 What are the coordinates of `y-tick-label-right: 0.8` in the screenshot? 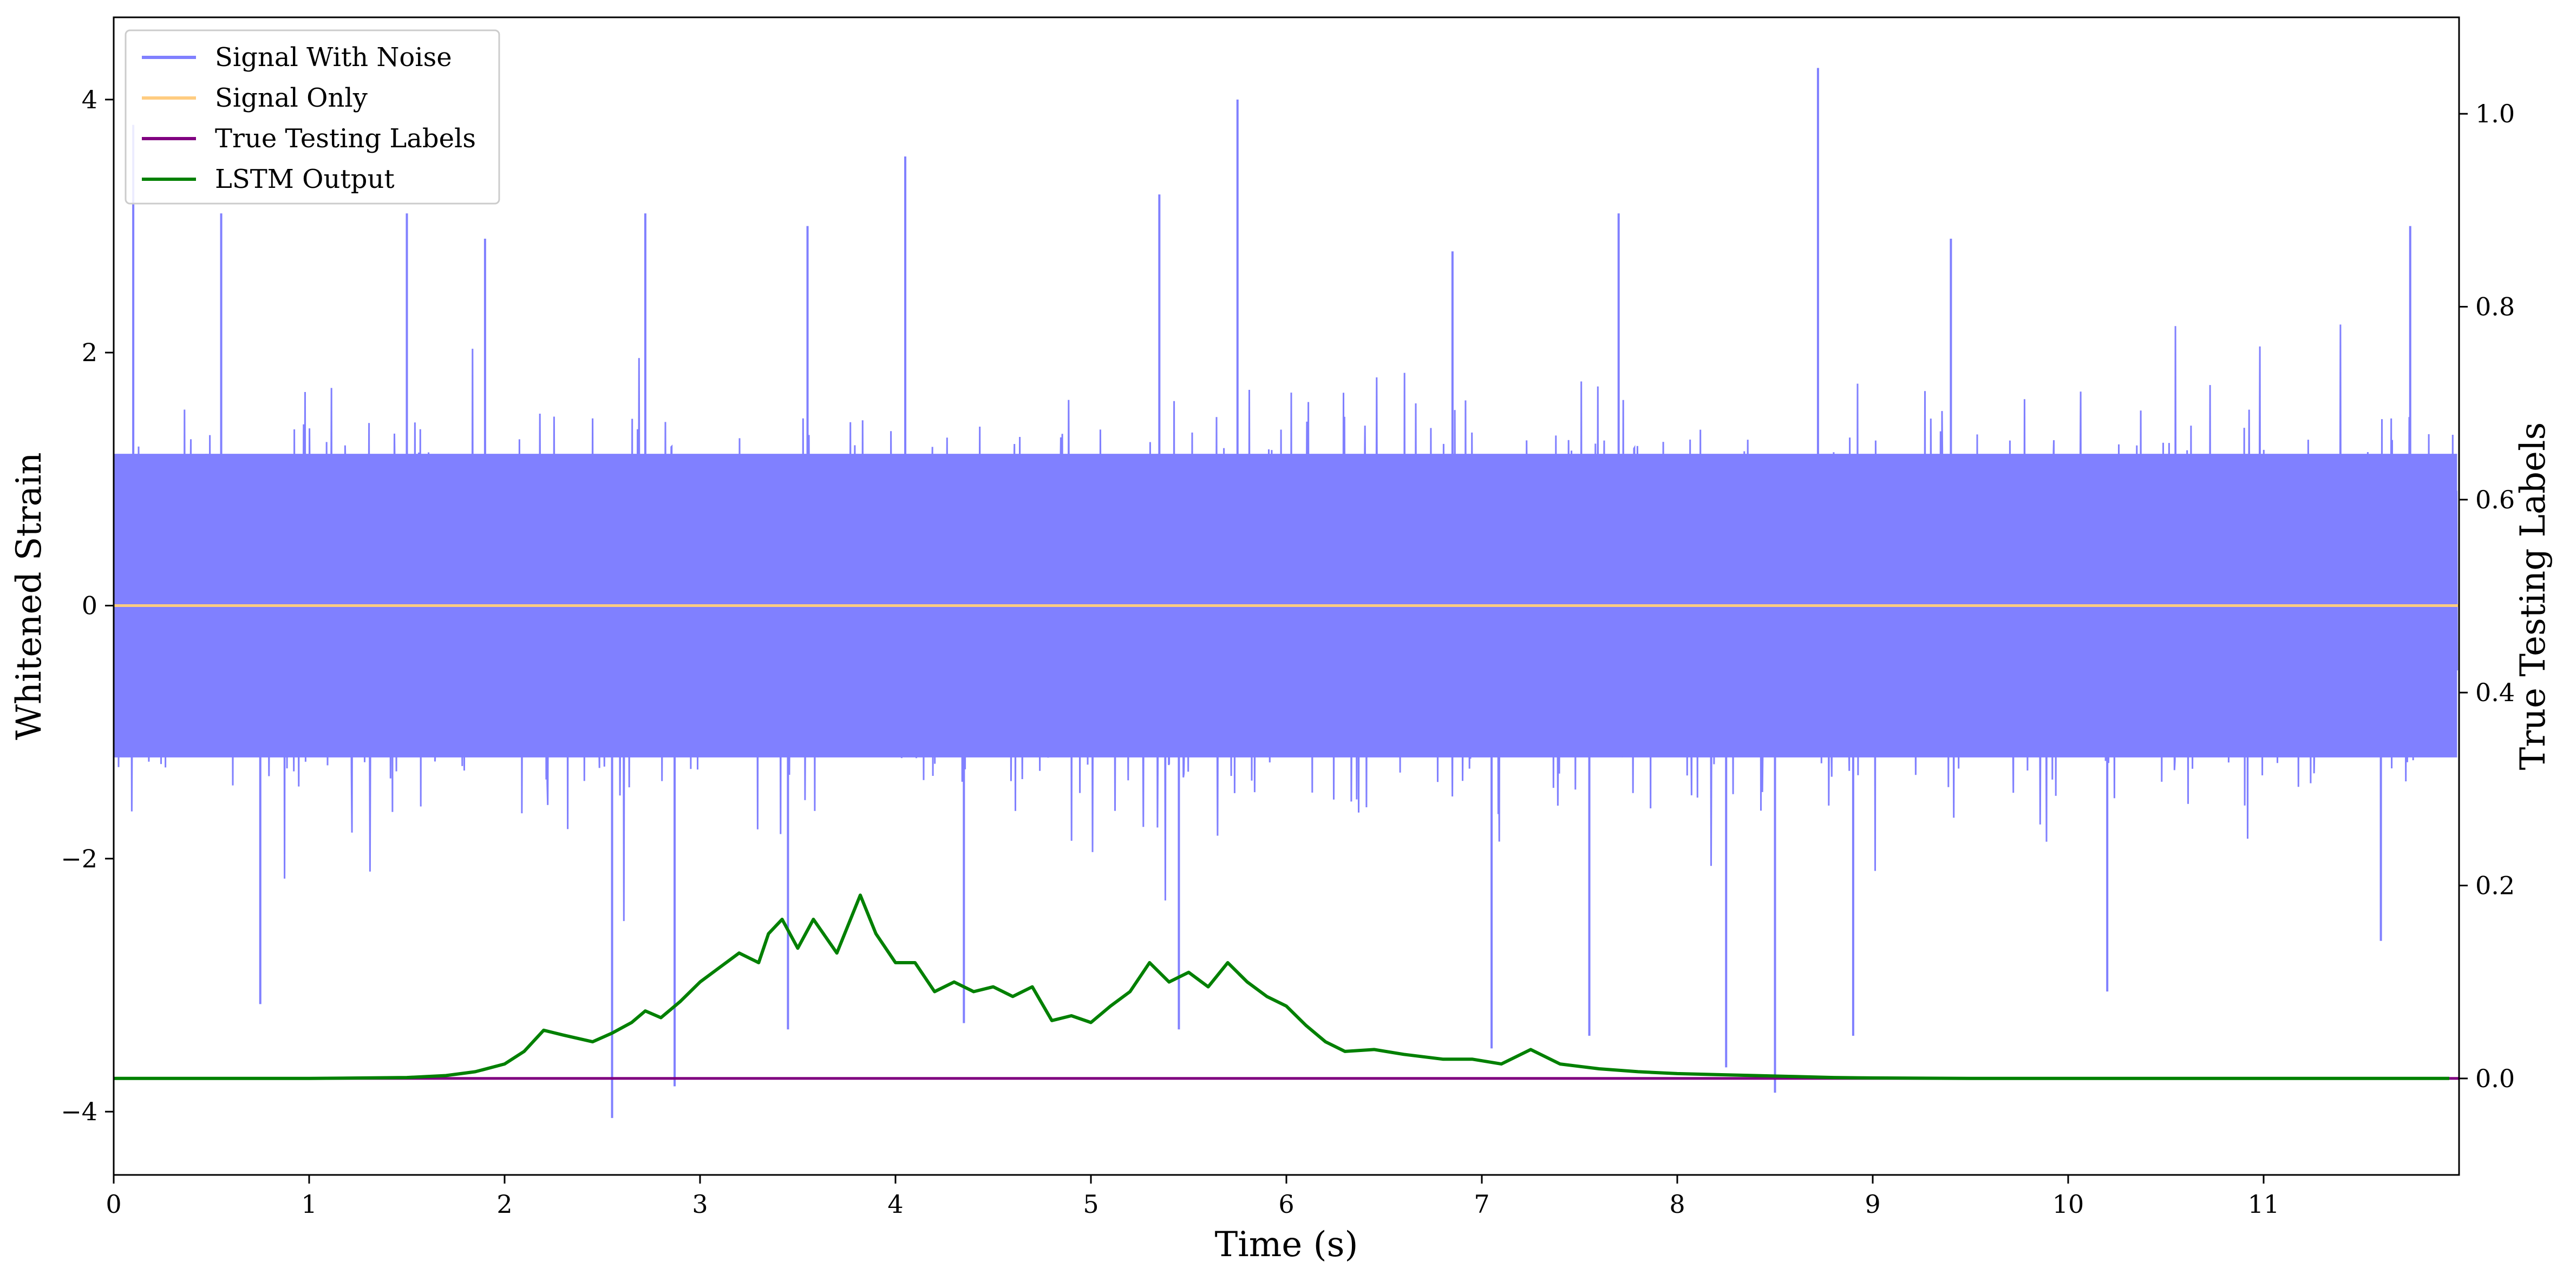 It's located at (2495, 307).